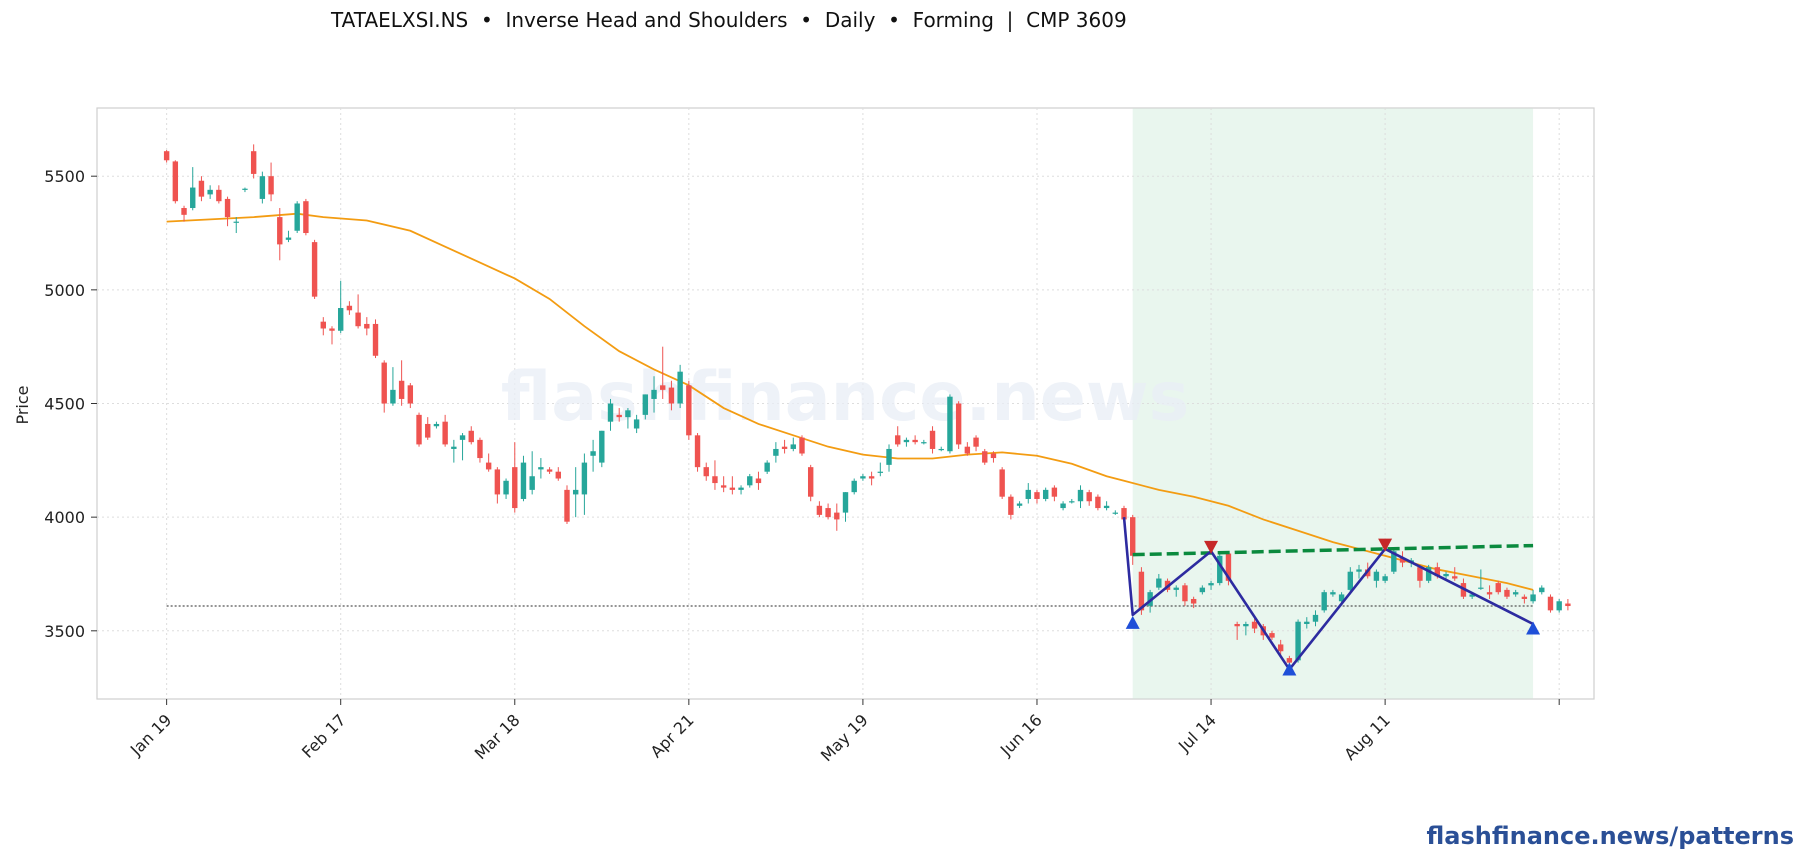 Image resolution: width=1804 pixels, height=860 pixels. I want to click on x-tick-label: Jul 14, so click(1197, 733).